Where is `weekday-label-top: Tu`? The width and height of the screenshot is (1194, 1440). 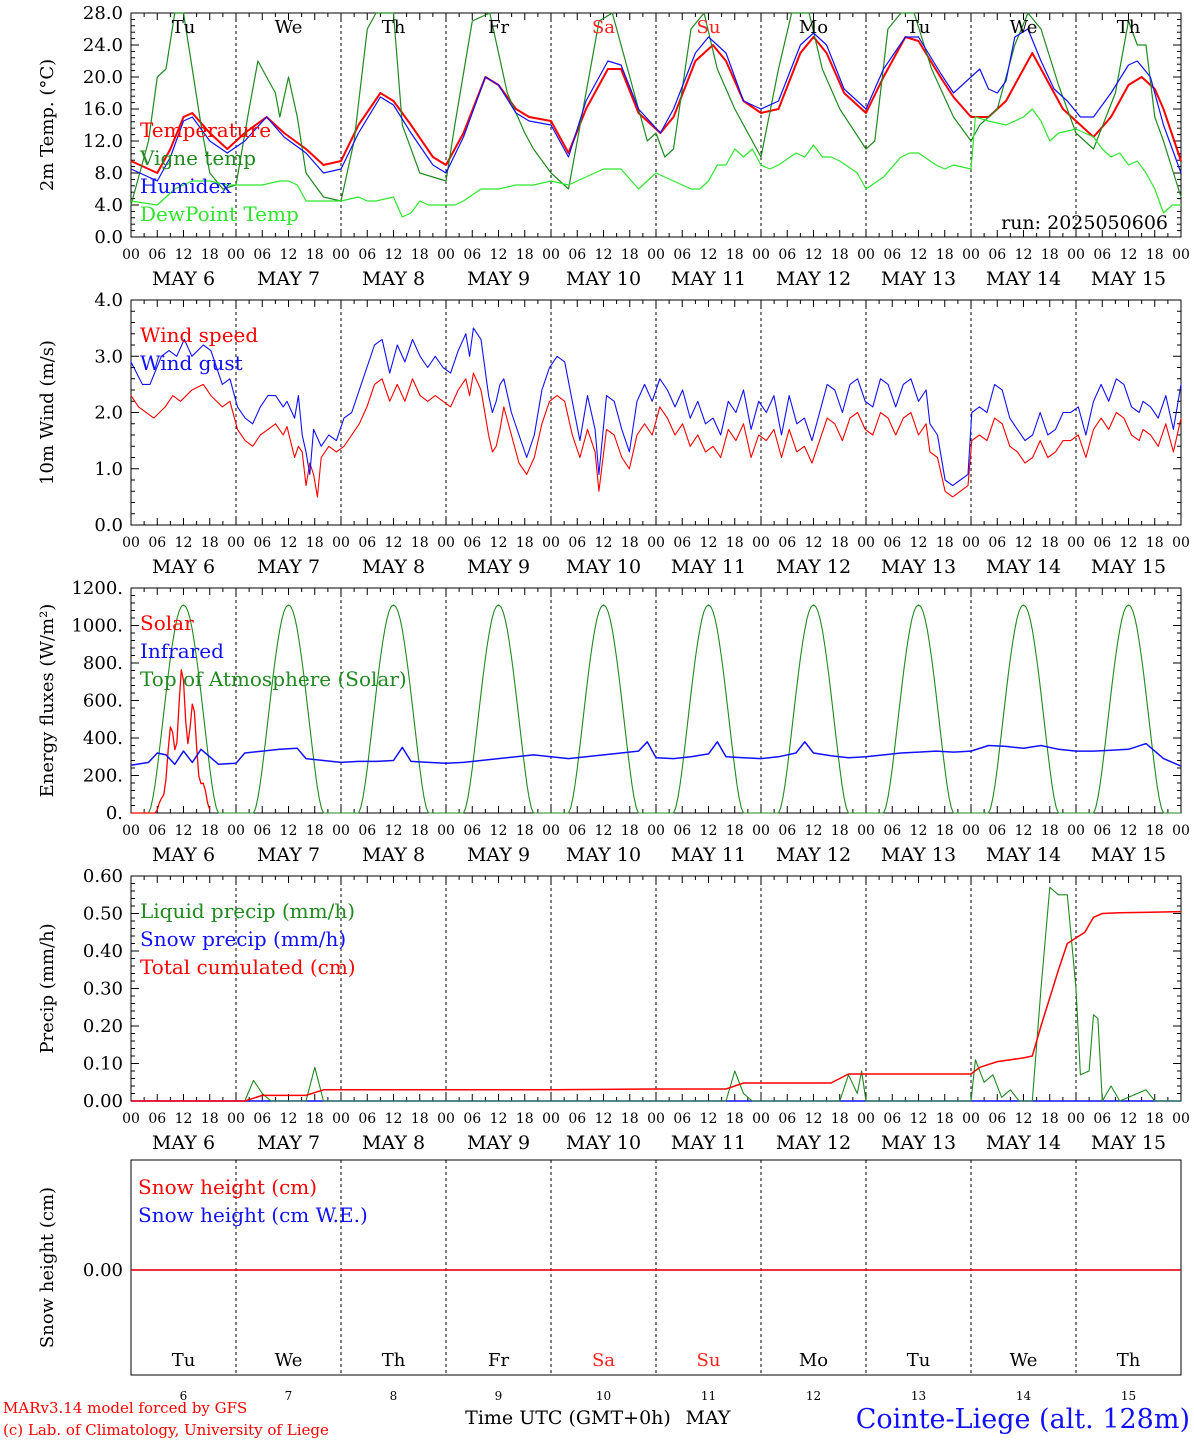
weekday-label-top: Tu is located at coordinates (184, 27).